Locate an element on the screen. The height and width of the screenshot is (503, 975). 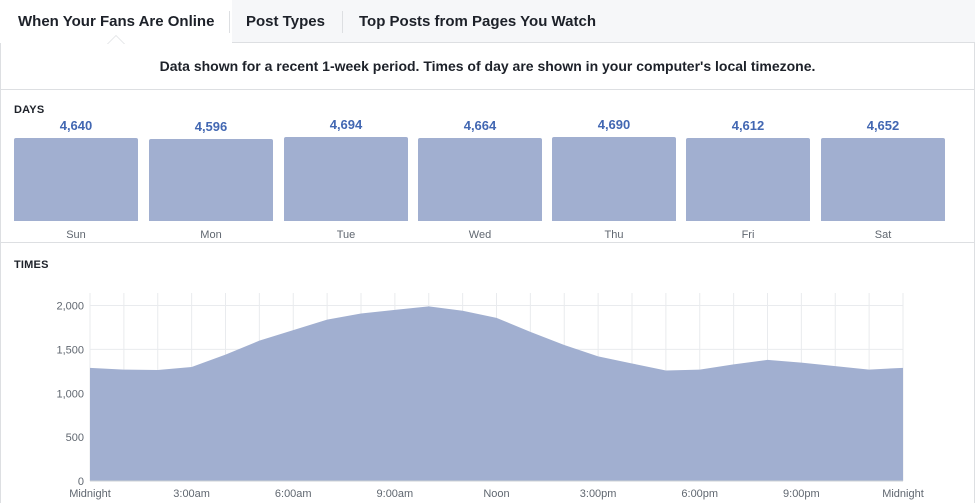
tab-top-posts: Top Posts from Pages You Watch is located at coordinates (477, 21).